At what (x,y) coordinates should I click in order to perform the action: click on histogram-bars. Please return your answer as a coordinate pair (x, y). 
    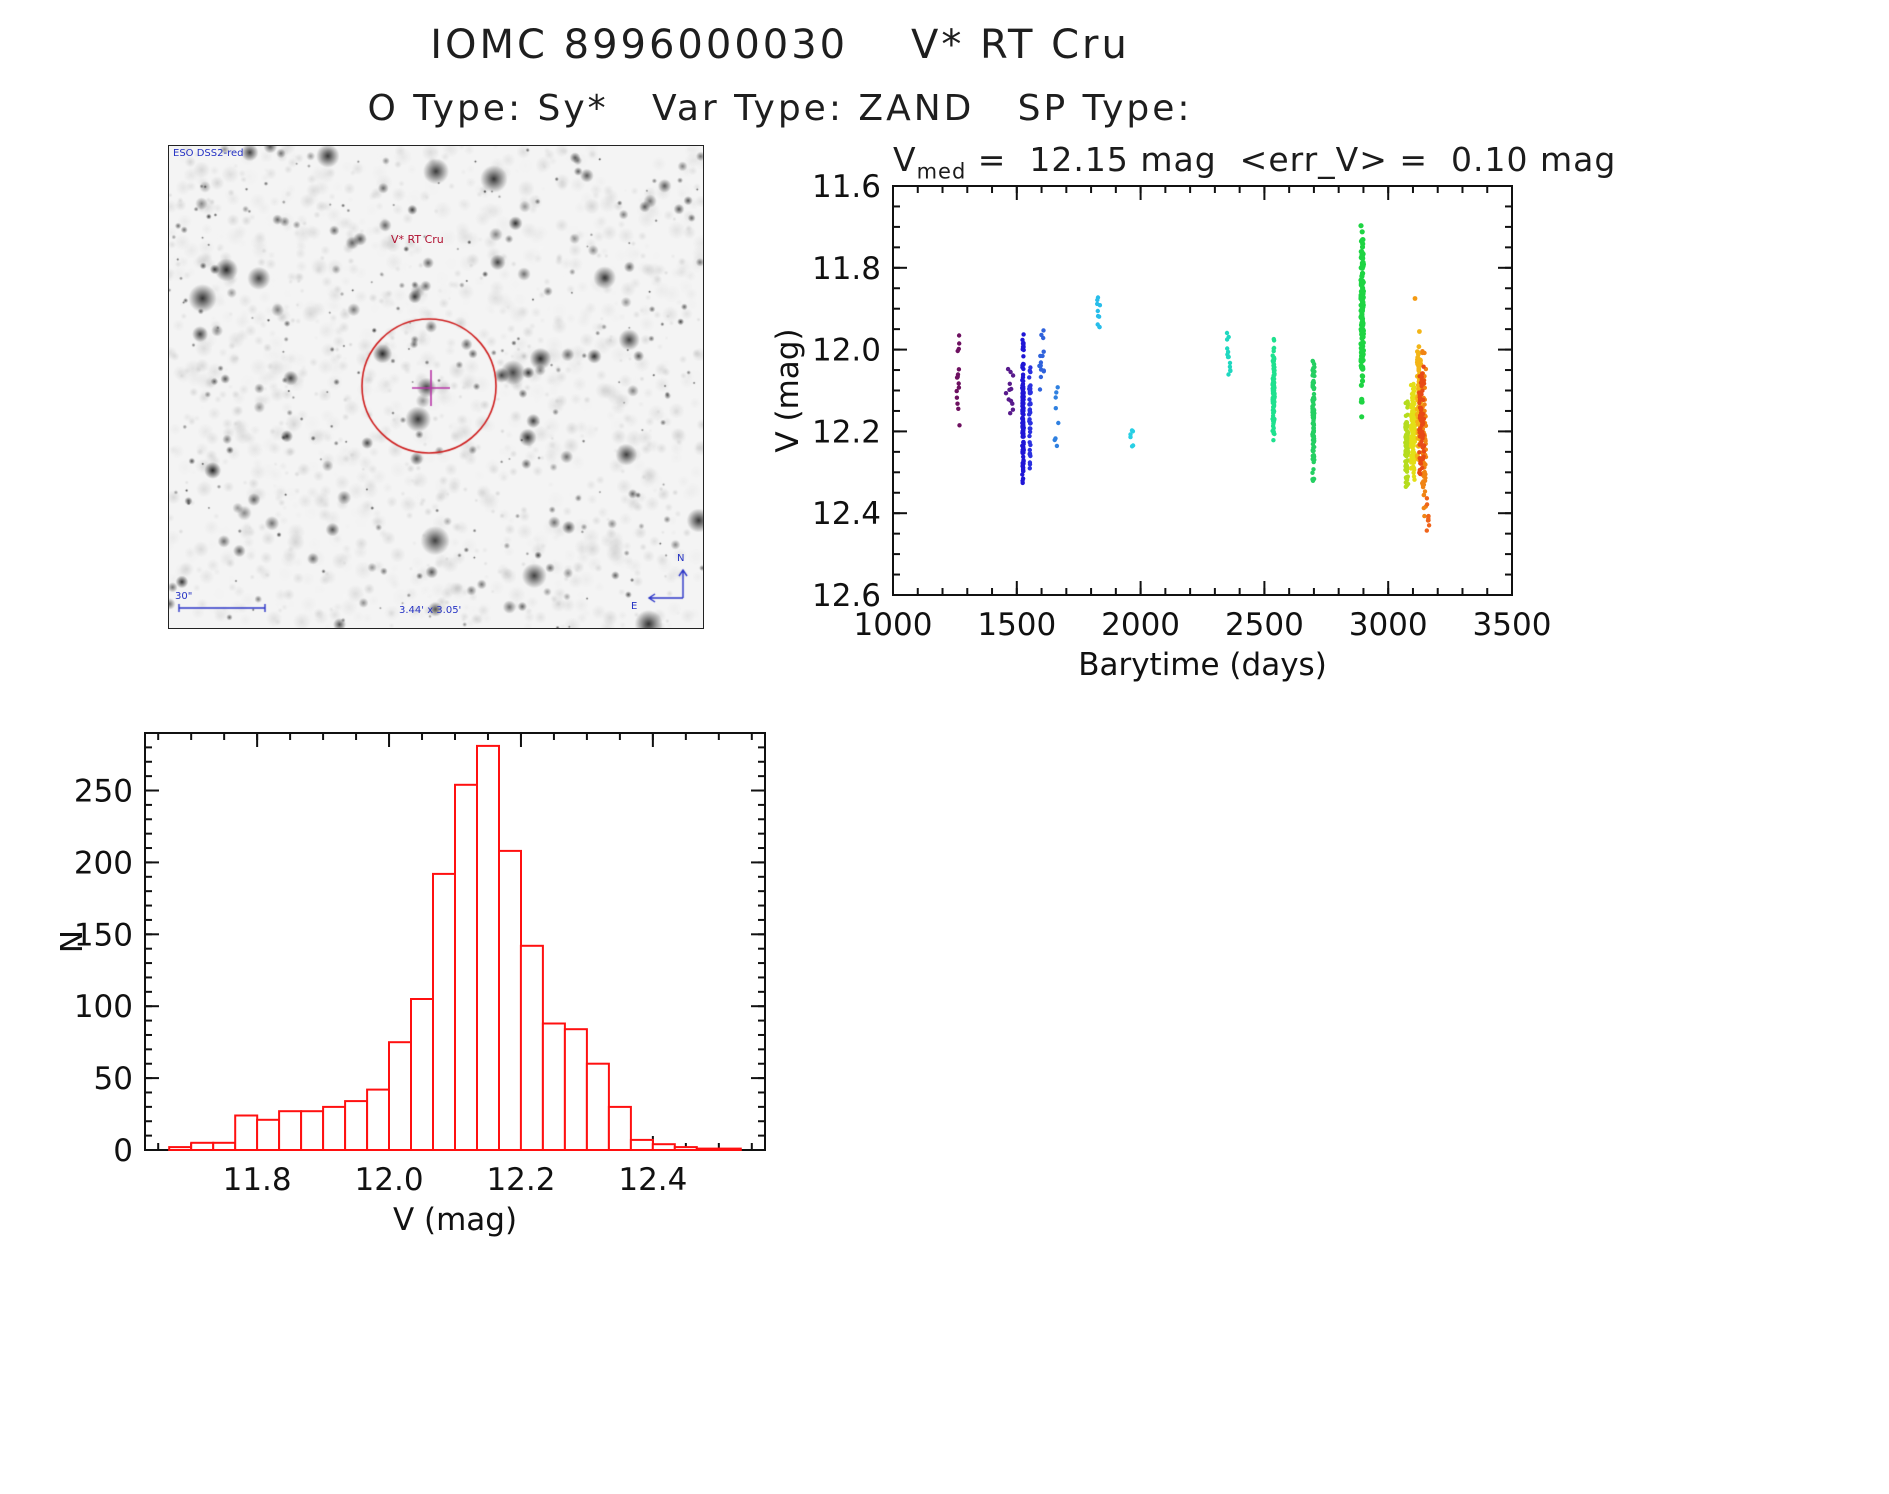
    Looking at the image, I should click on (455, 948).